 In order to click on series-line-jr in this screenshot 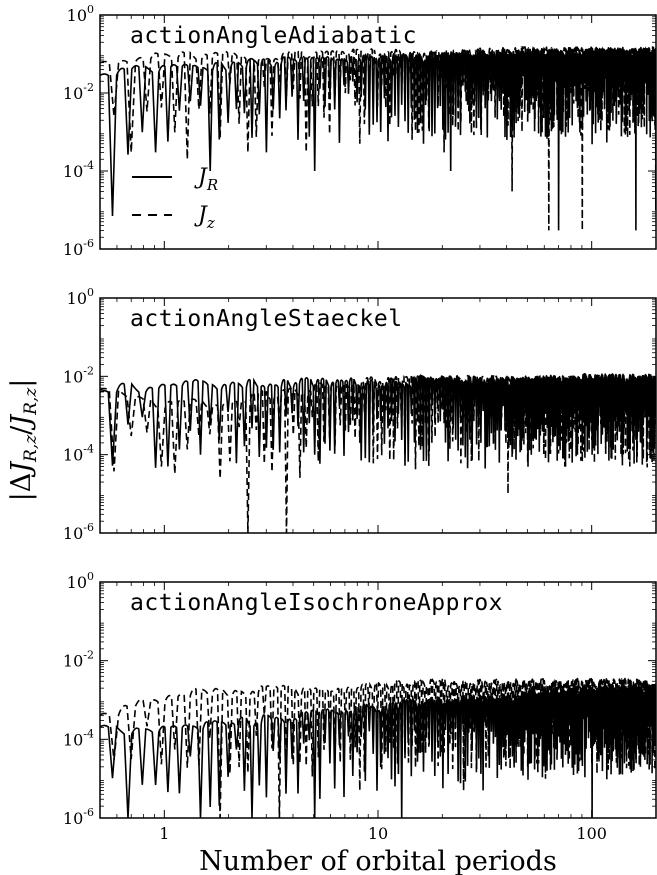, I will do `click(378, 420)`.